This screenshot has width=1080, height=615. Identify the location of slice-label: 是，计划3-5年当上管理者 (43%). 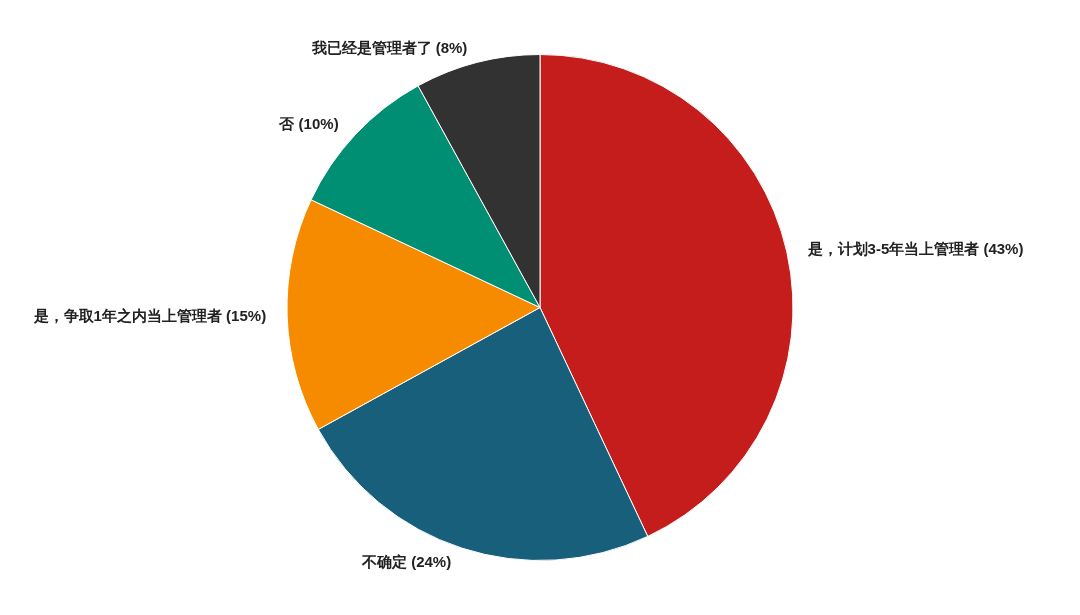
(915, 249).